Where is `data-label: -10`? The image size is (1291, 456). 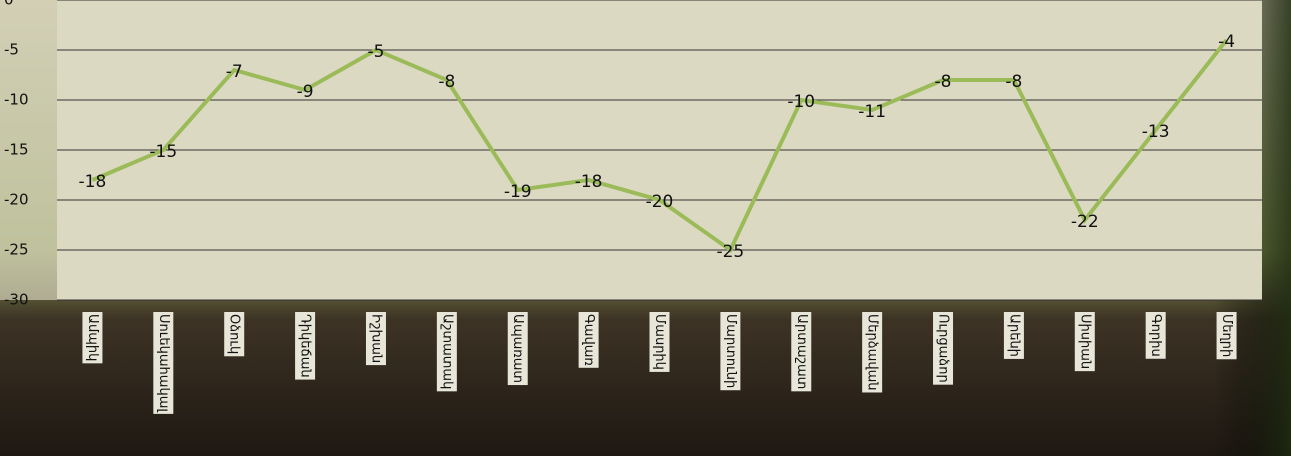
data-label: -10 is located at coordinates (801, 102).